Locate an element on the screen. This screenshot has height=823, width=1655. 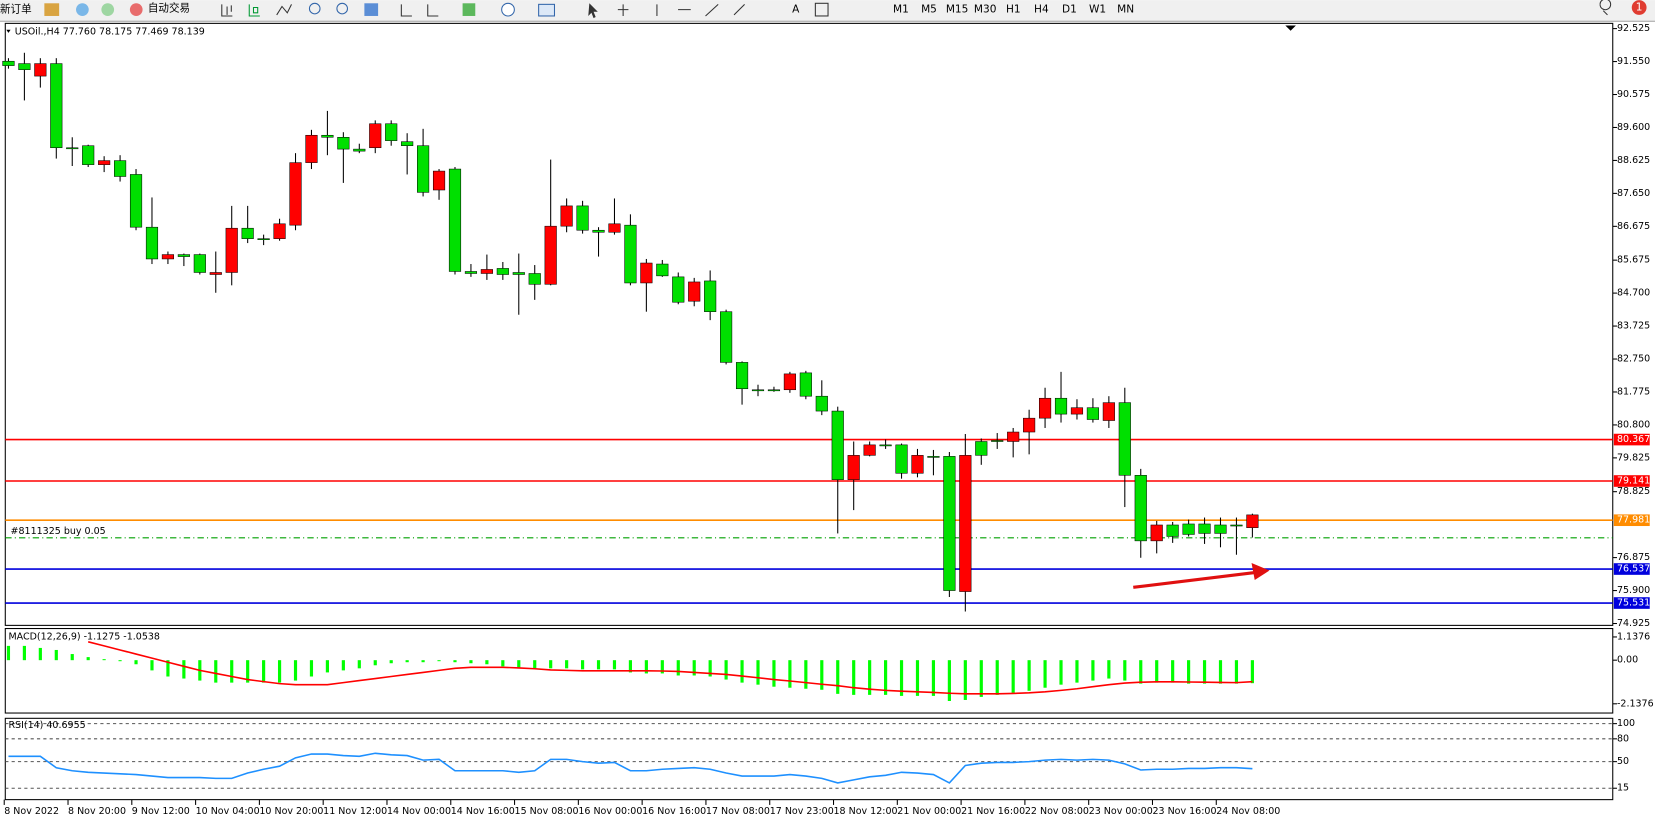
timeframe-button: D1 is located at coordinates (1069, 10).